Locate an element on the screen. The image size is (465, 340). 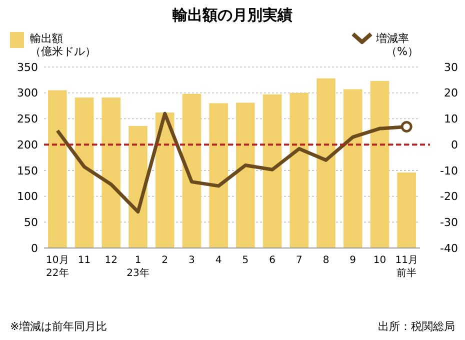
y-tick-label: 50 is located at coordinates (31, 222).